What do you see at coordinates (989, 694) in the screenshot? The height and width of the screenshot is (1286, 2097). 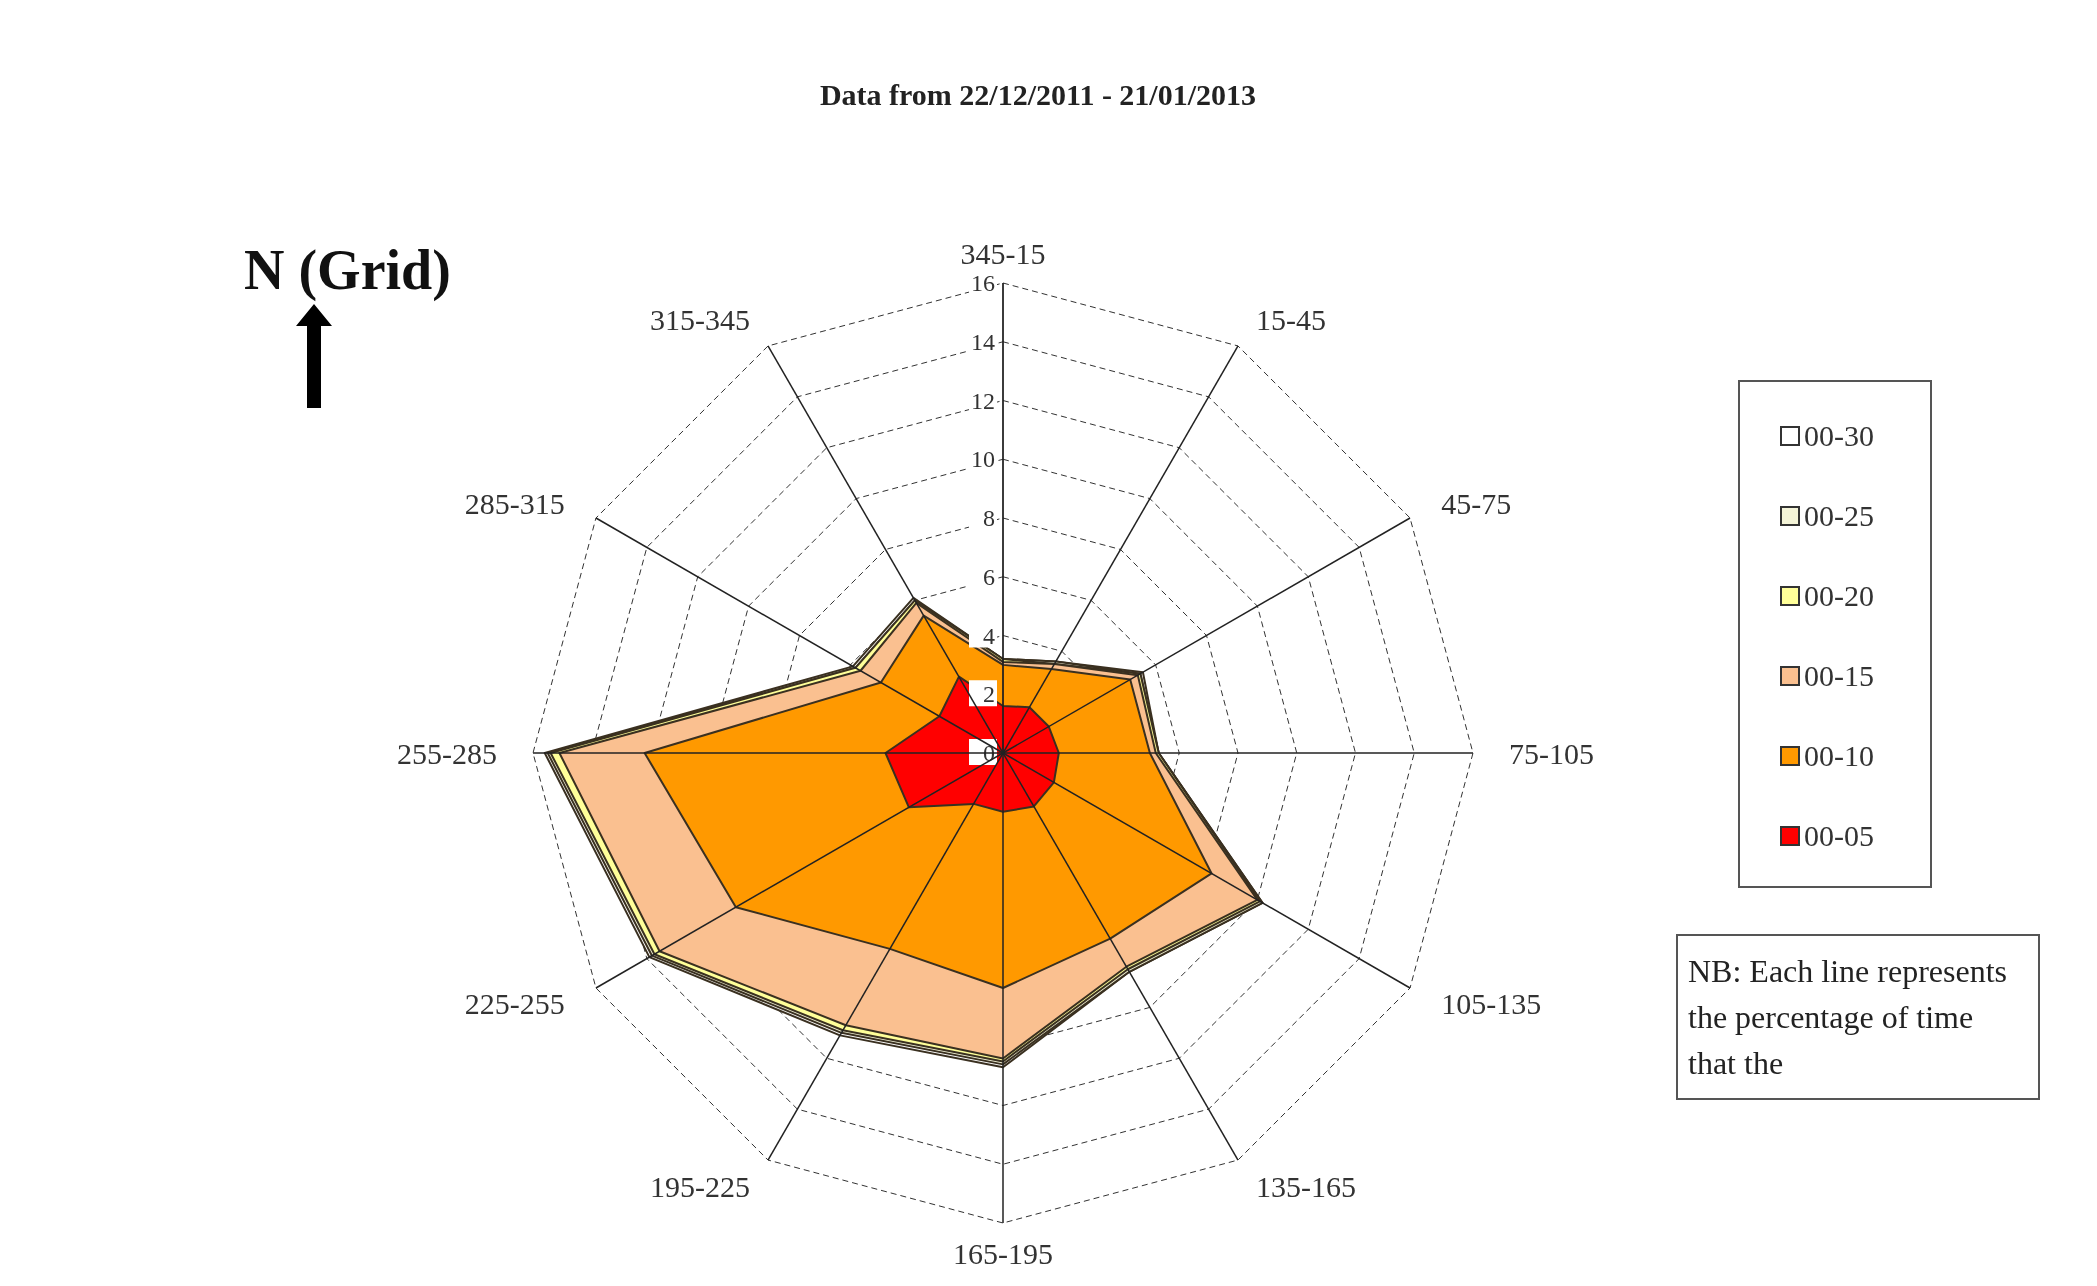 I see `y-tick-label: 2` at bounding box center [989, 694].